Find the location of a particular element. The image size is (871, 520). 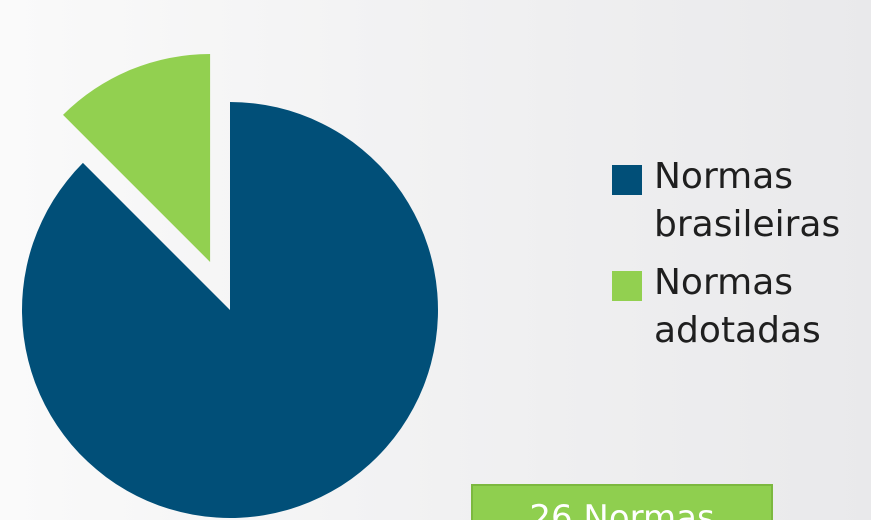

chart-legend: Normas brasileiras Normas adotadas is located at coordinates (737, 259).